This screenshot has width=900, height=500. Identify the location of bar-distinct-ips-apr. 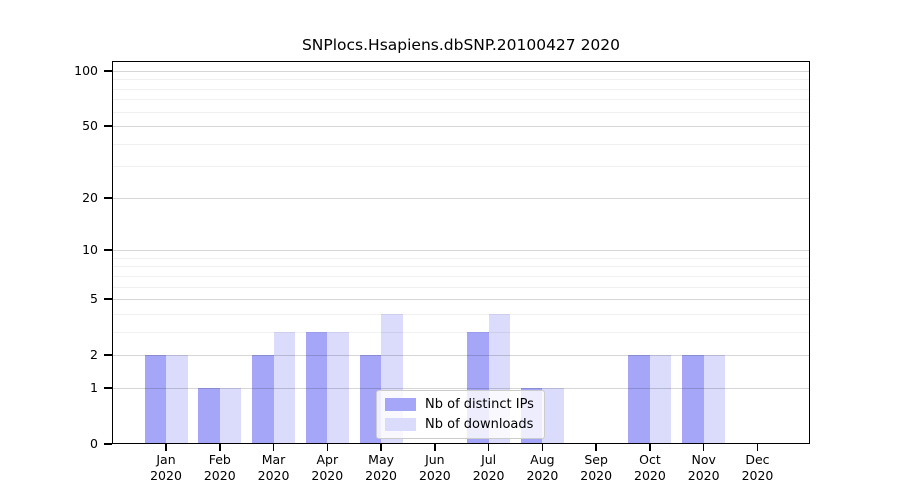
(316, 387).